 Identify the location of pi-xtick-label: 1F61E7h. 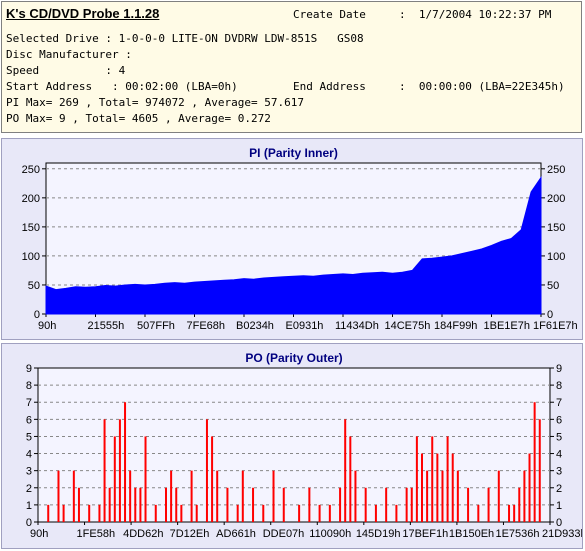
(555, 326).